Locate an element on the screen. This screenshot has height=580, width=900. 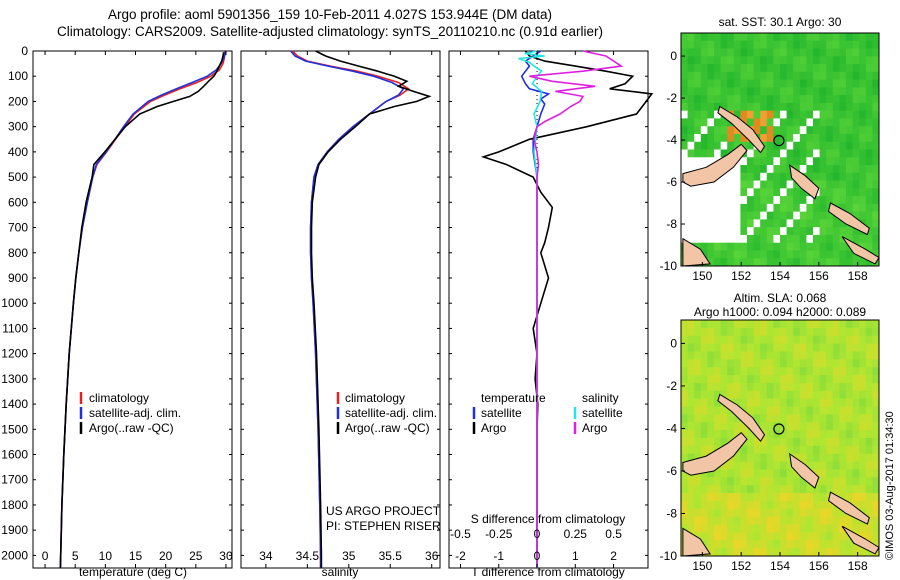
map-x-tick-label: 150 is located at coordinates (702, 276).